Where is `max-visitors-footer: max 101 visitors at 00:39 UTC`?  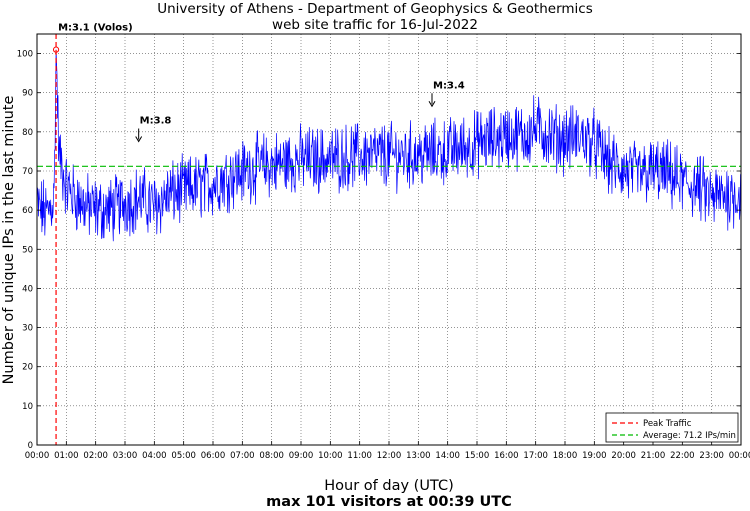
max-visitors-footer: max 101 visitors at 00:39 UTC is located at coordinates (389, 502).